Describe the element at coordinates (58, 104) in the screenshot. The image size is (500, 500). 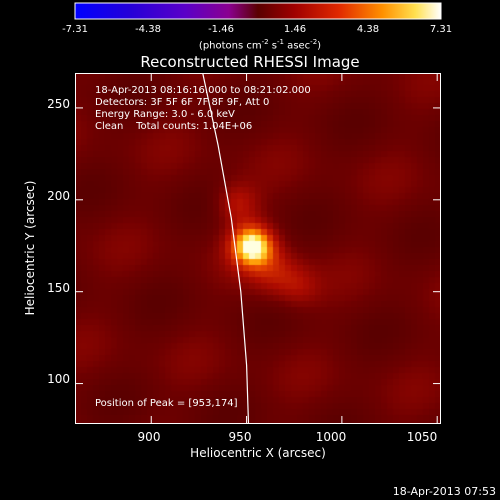
I see `y-tick-label: 250` at that location.